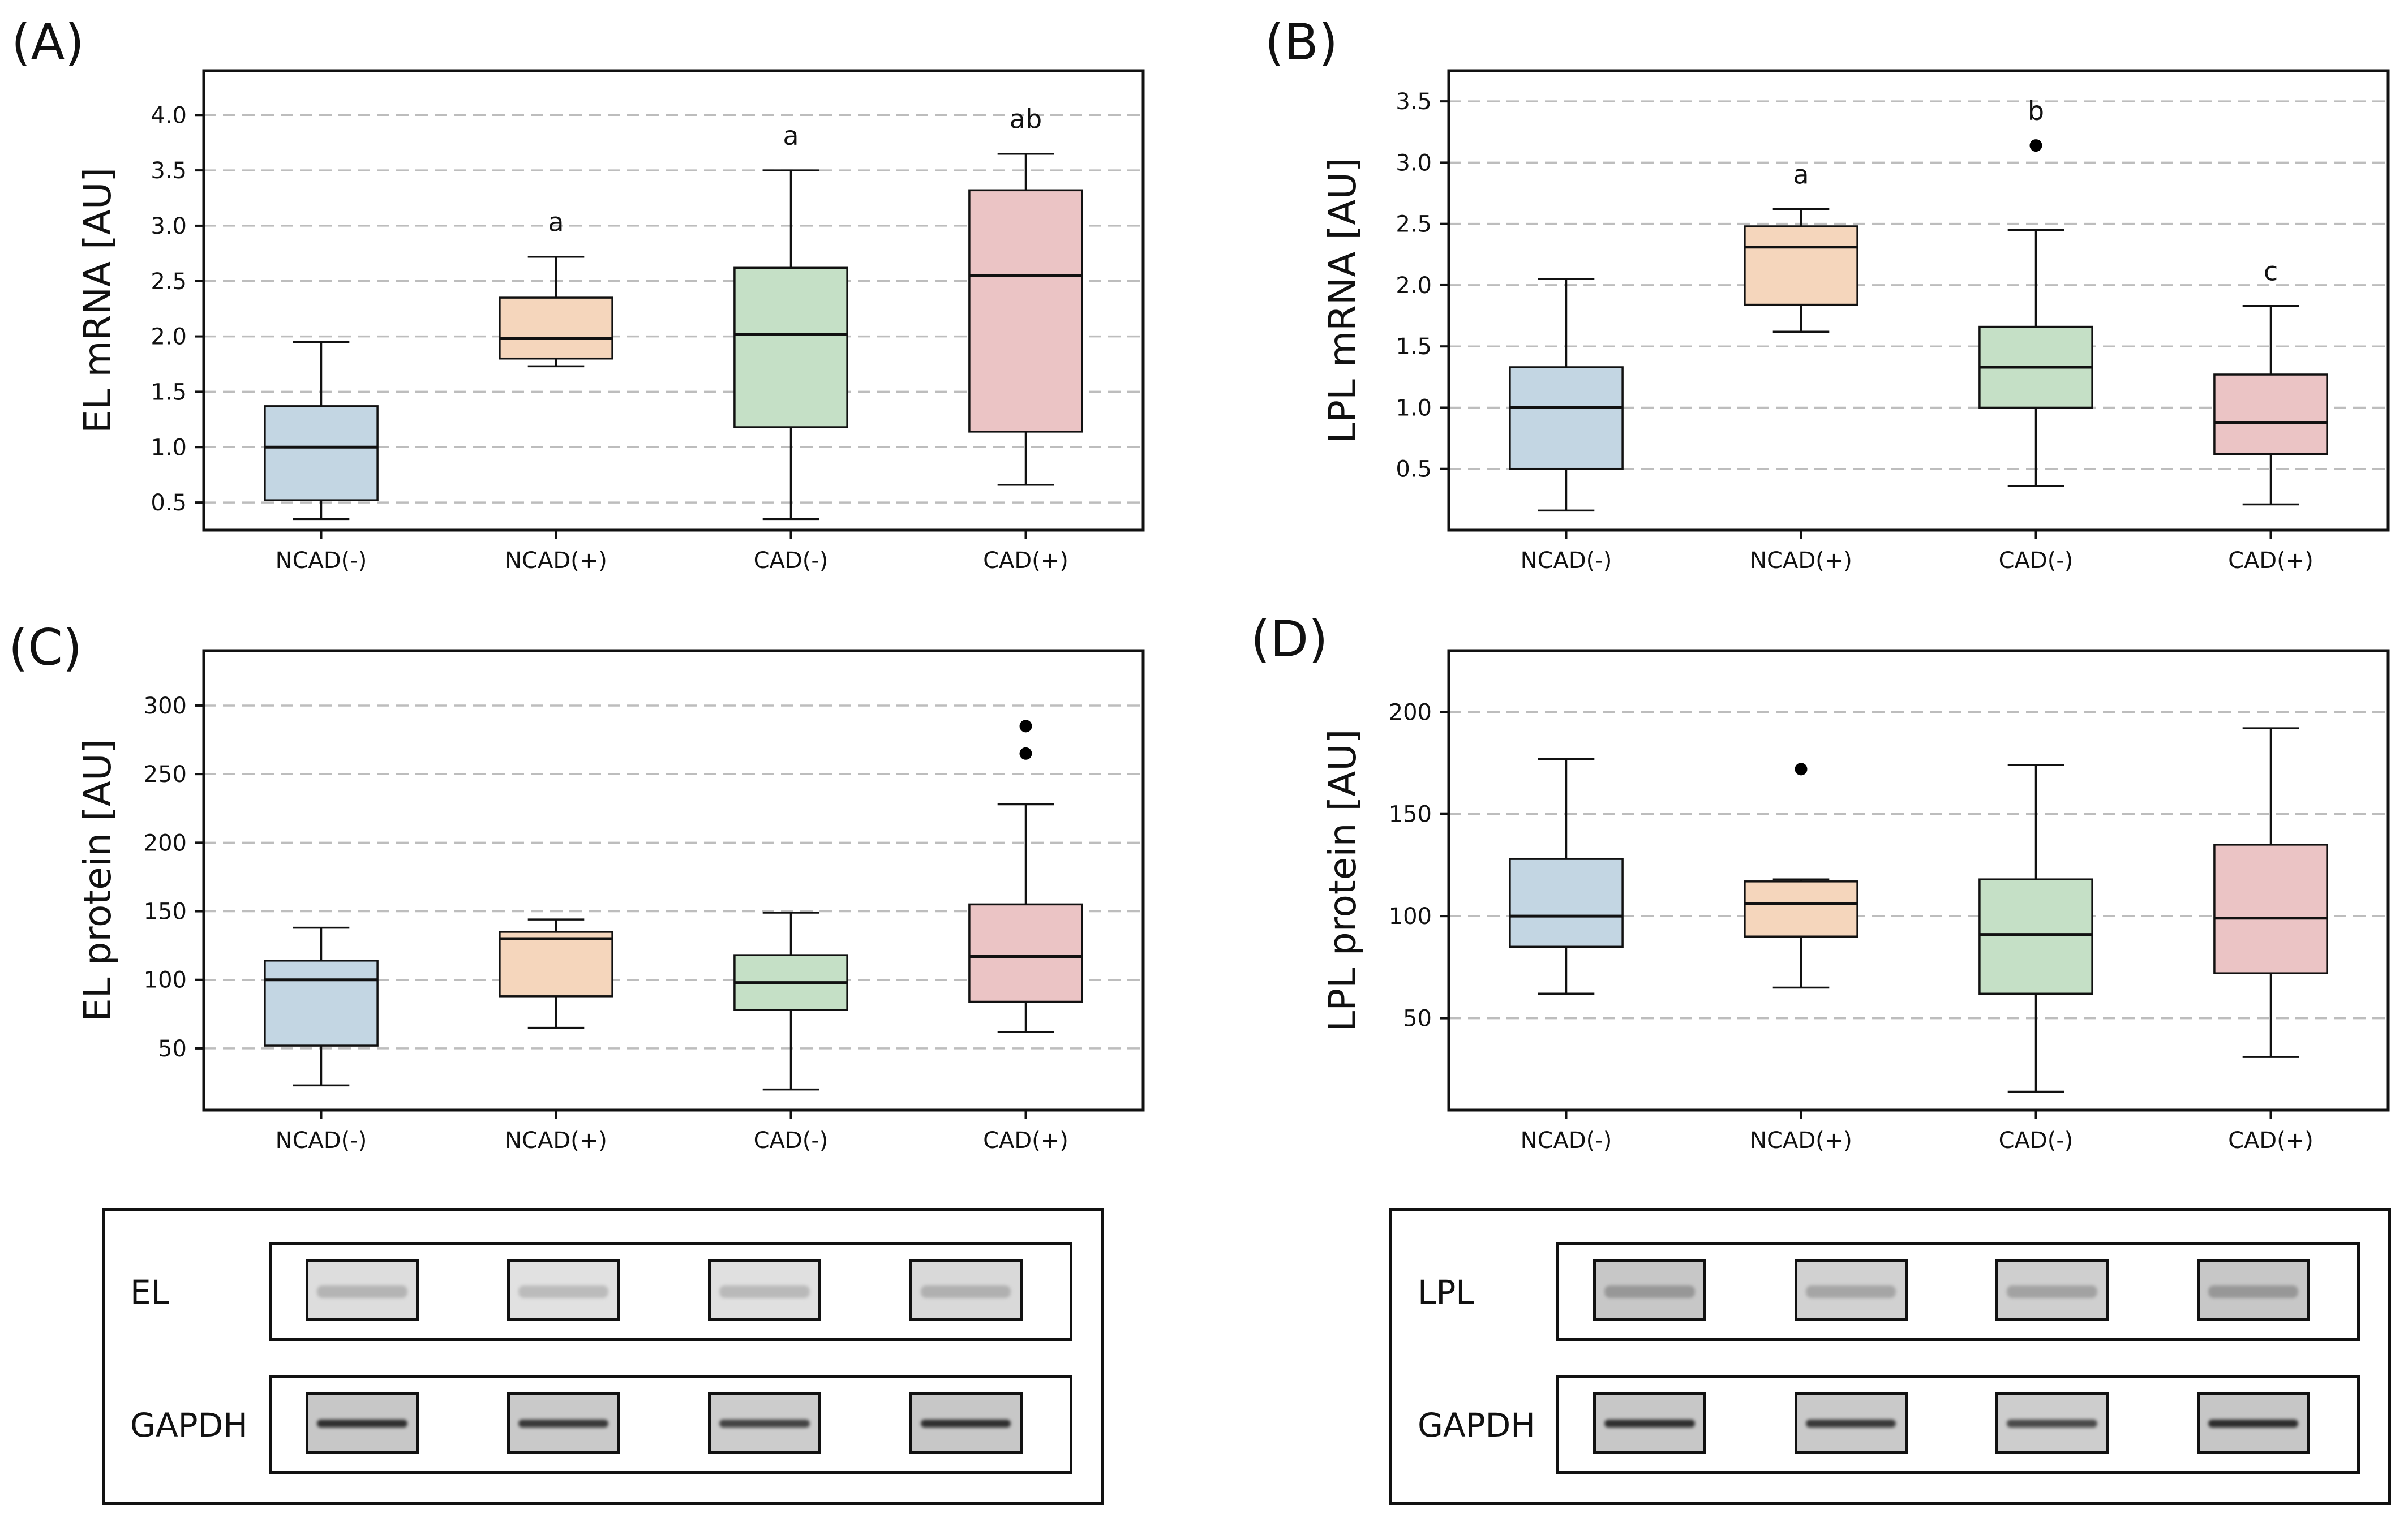 Image resolution: width=2408 pixels, height=1522 pixels. I want to click on y-tick-label: 300, so click(165, 706).